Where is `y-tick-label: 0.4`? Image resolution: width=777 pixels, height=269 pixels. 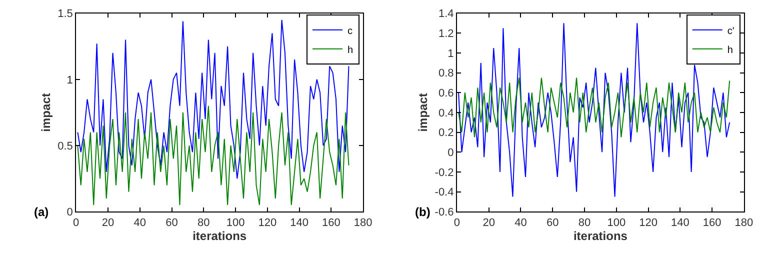
y-tick-label: 0.4 is located at coordinates (446, 113).